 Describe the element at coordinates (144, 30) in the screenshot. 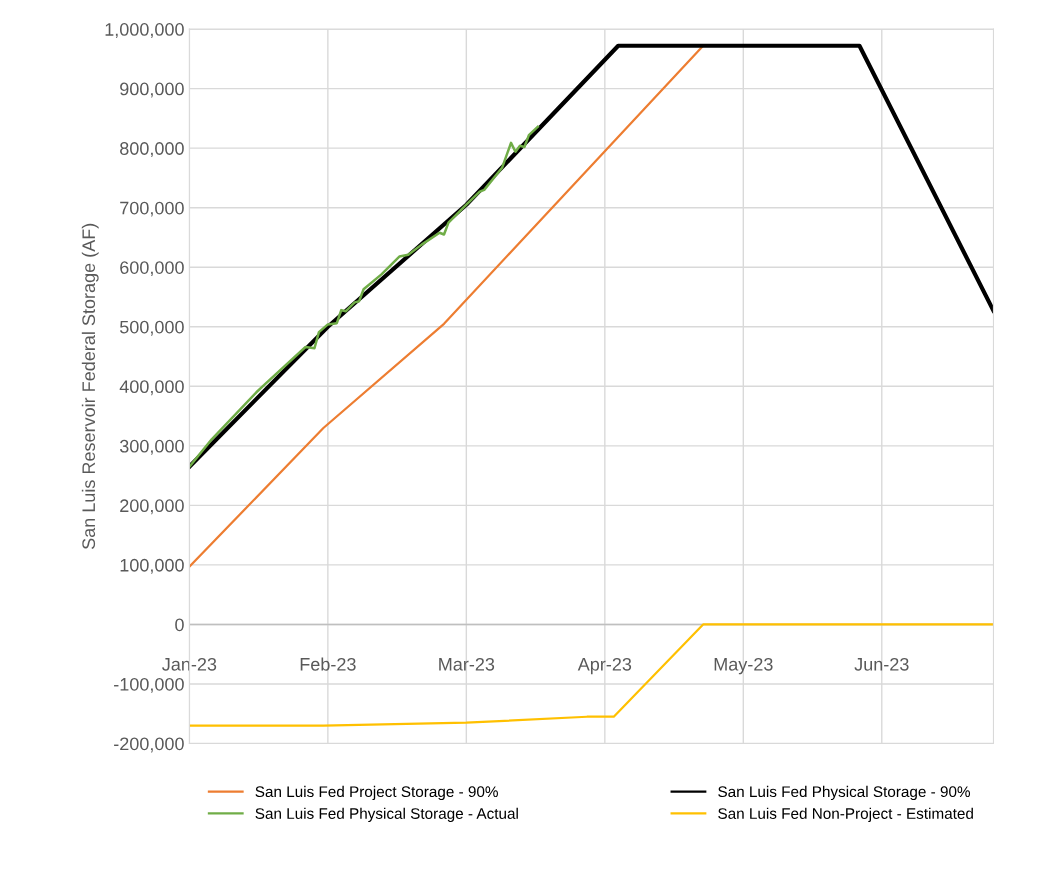

I see `y-tick-label: 1,000,000` at that location.